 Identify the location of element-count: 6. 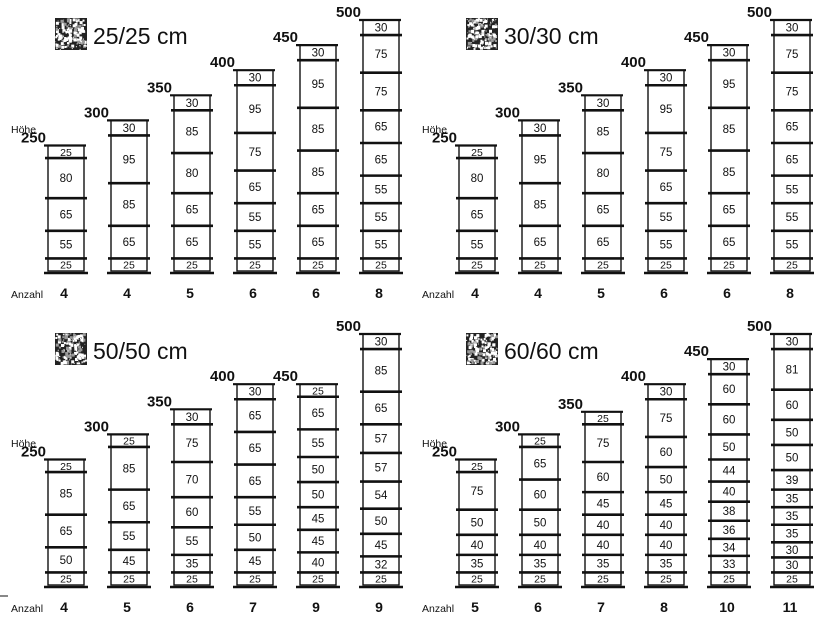
(316, 293).